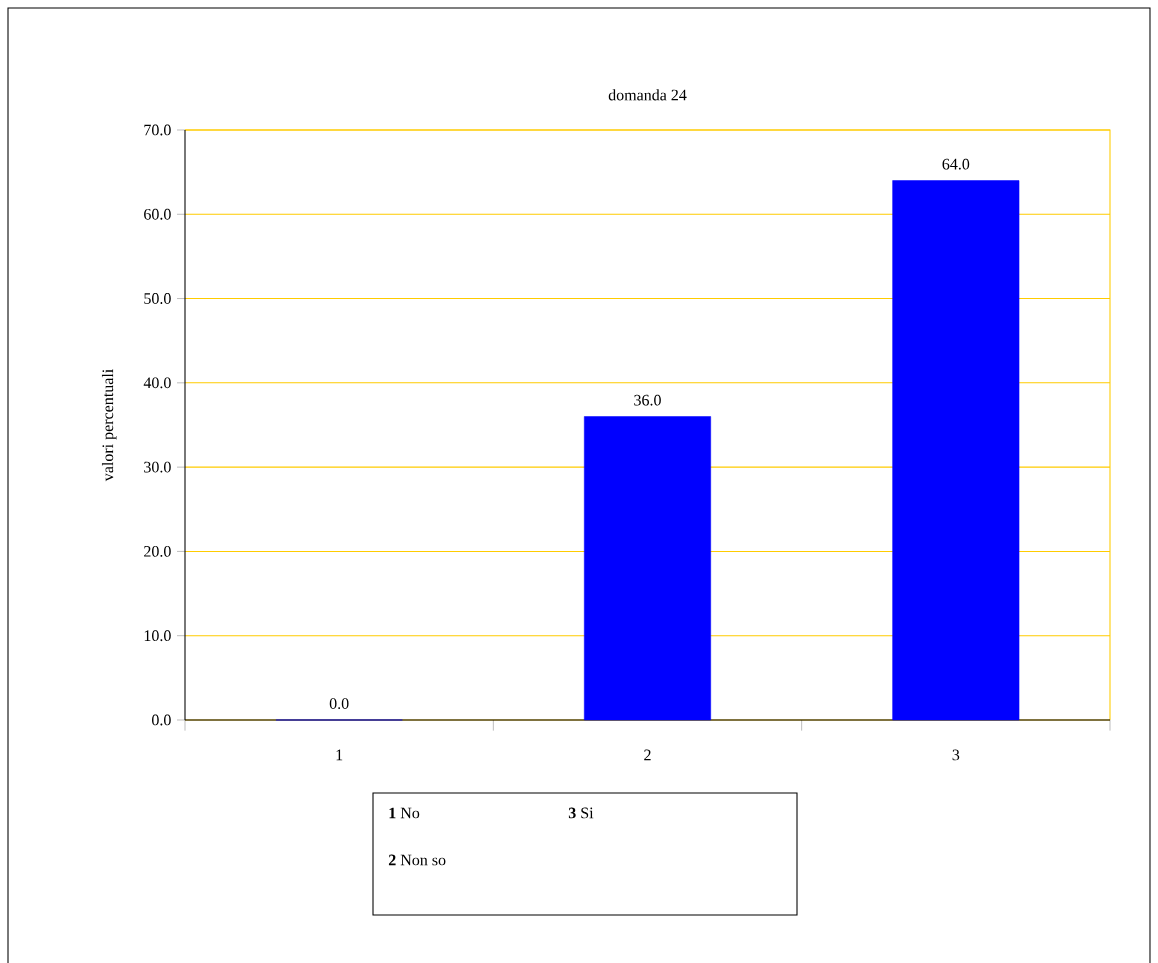 The height and width of the screenshot is (963, 1158). What do you see at coordinates (647, 95) in the screenshot?
I see `chart-title: domanda 24` at bounding box center [647, 95].